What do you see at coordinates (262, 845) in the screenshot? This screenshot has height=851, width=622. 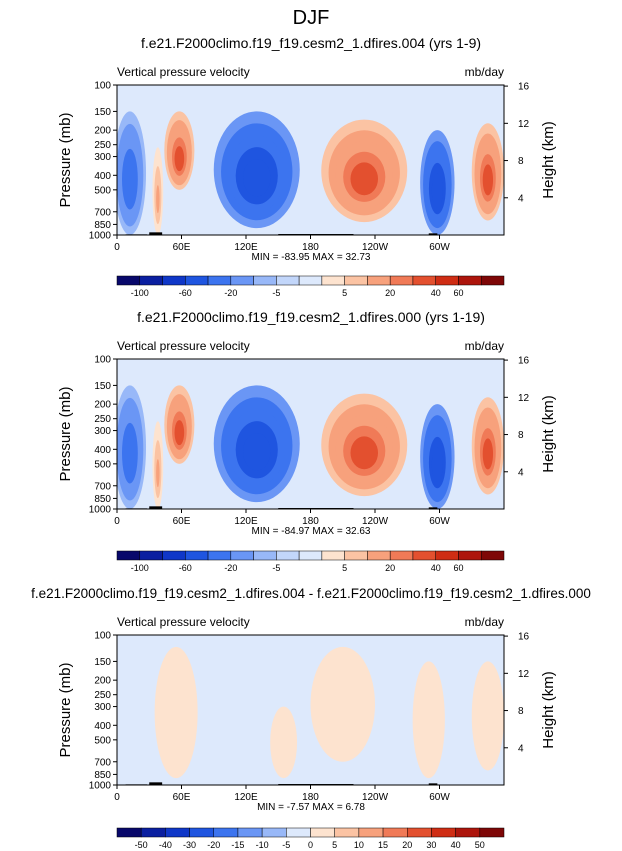 I see `colorbar-label: -10` at bounding box center [262, 845].